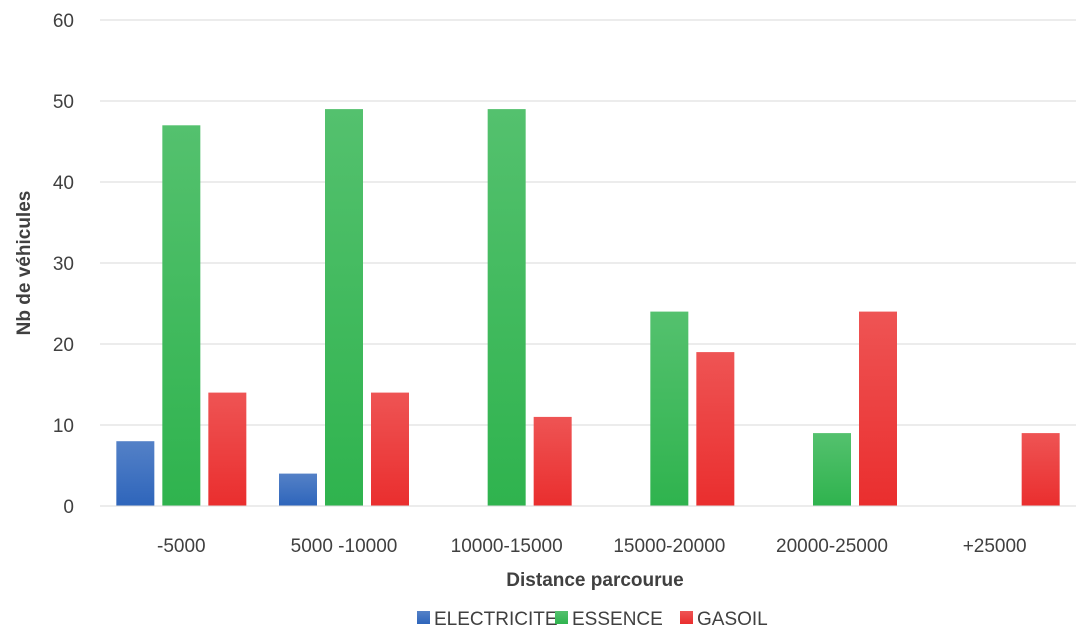  I want to click on x-tick-label-25000: +25000, so click(995, 546).